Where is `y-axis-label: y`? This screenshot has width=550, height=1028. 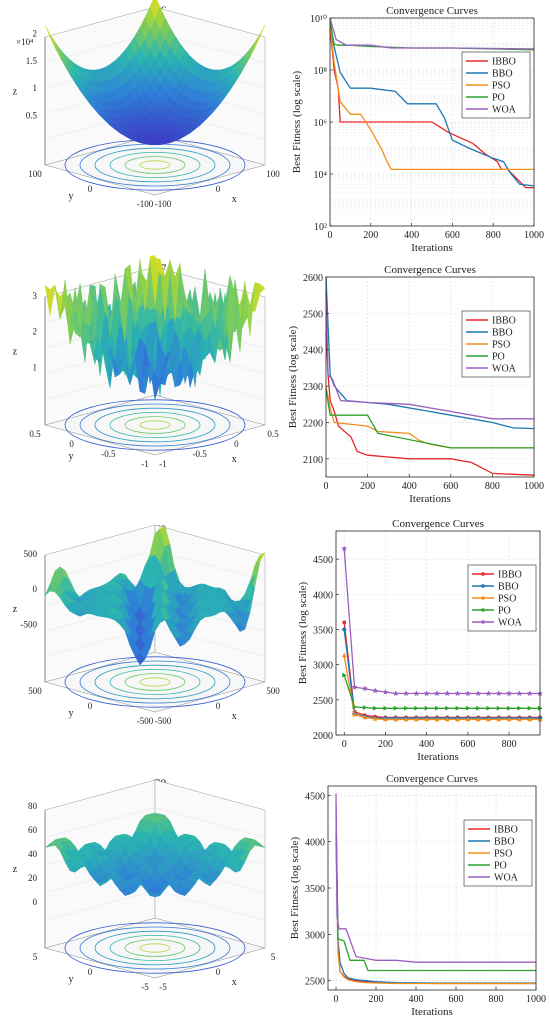
y-axis-label: y is located at coordinates (71, 713).